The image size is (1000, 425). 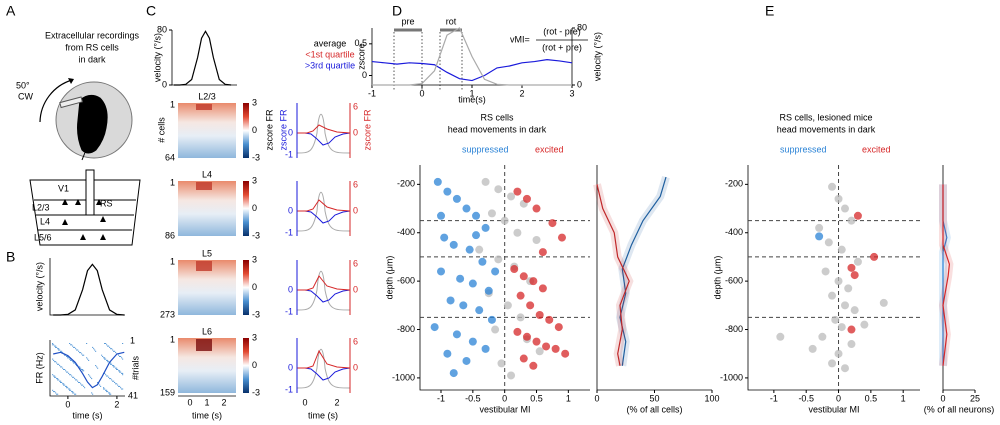 I want to click on trial-count: 1, so click(x=132, y=340).